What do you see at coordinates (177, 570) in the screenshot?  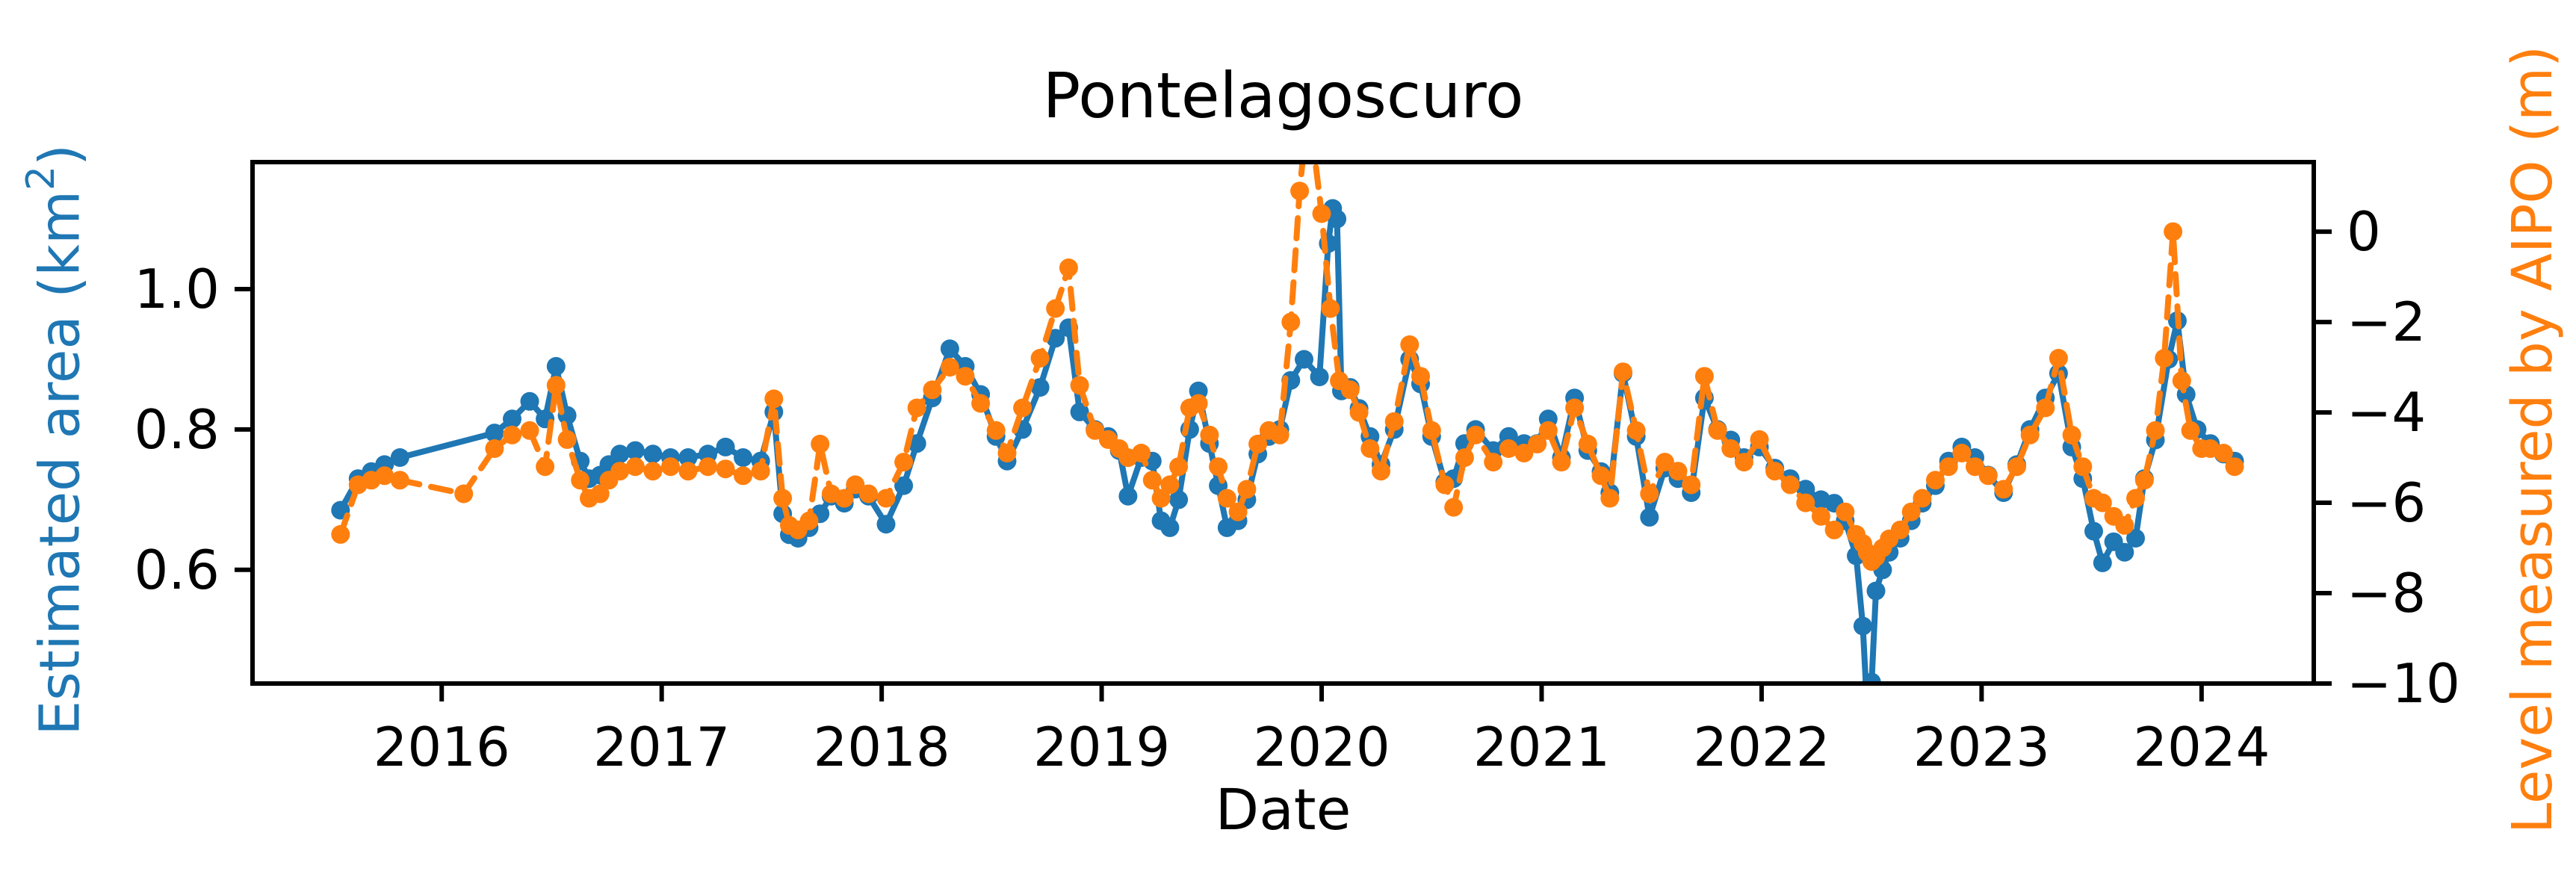 I see `y-tick-label-left: 0.6` at bounding box center [177, 570].